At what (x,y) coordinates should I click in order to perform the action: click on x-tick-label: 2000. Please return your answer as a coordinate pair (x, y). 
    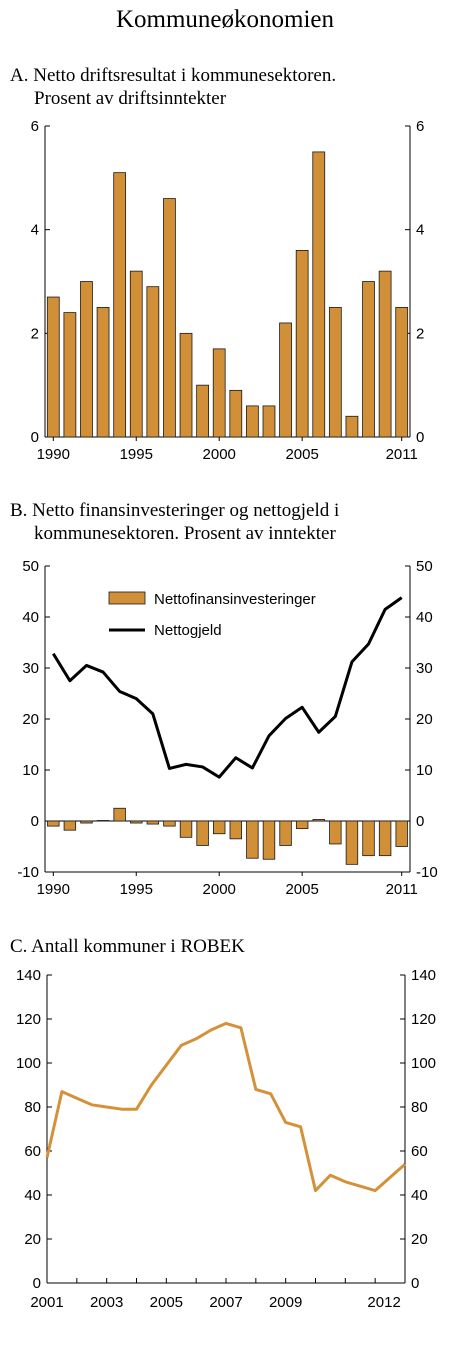
    Looking at the image, I should click on (219, 889).